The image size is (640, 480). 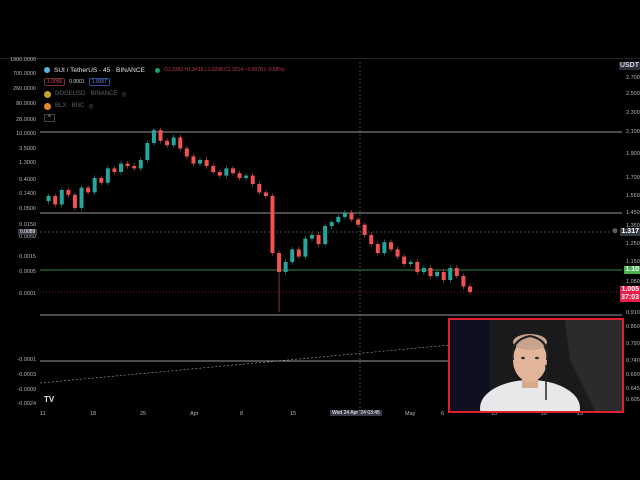 What do you see at coordinates (630, 232) in the screenshot?
I see `crosshair-price-label: 1.317` at bounding box center [630, 232].